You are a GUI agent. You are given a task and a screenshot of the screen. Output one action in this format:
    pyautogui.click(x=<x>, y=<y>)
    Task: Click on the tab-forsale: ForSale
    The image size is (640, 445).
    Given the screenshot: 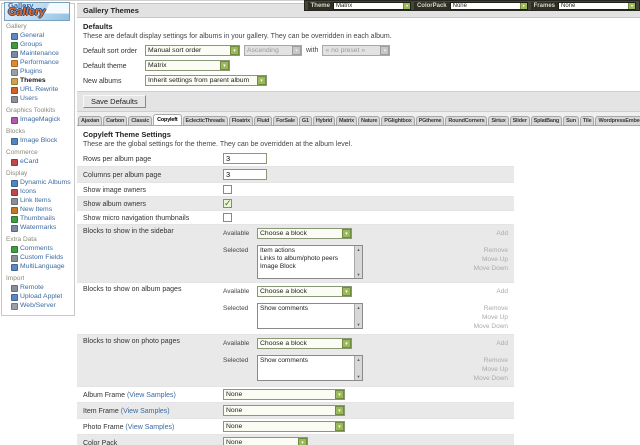 What is the action you would take?
    pyautogui.click(x=285, y=120)
    